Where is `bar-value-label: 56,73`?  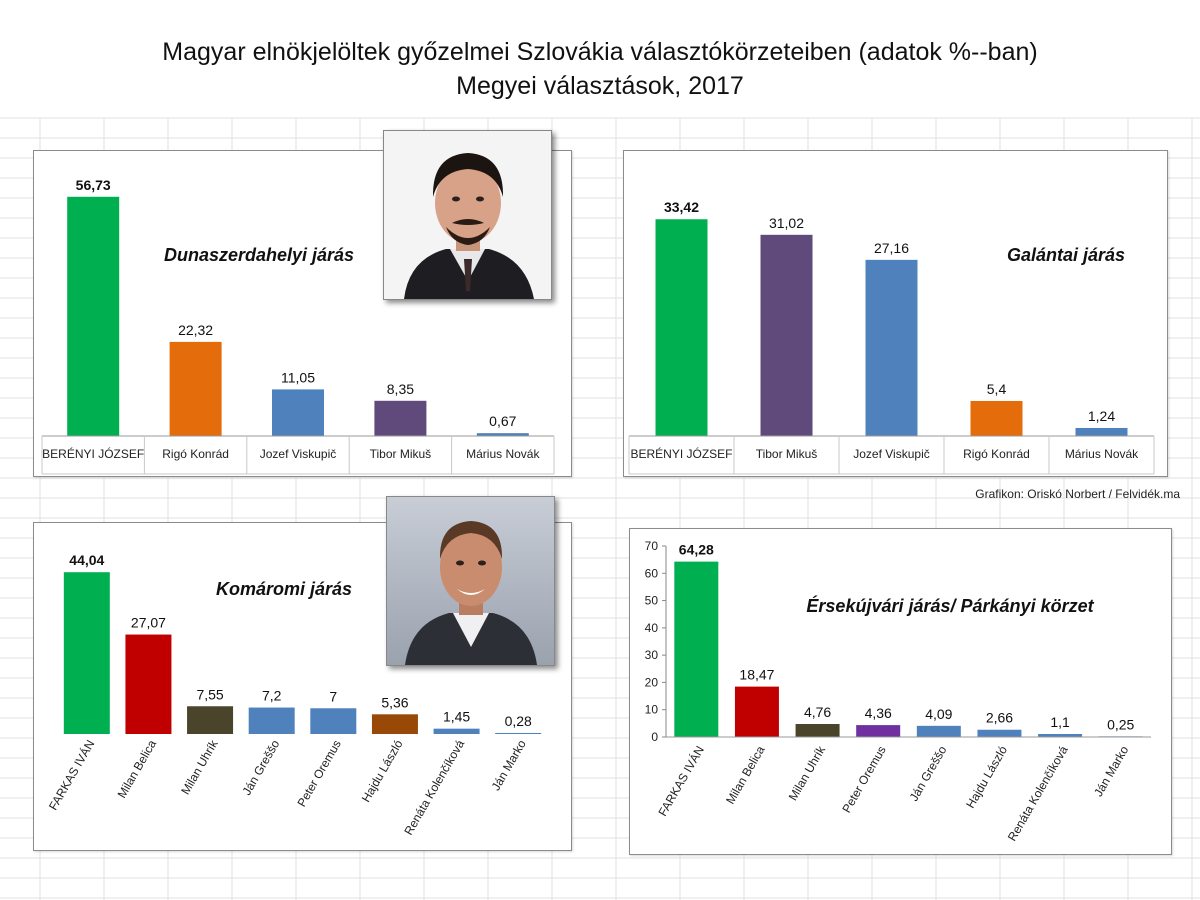 bar-value-label: 56,73 is located at coordinates (93, 185).